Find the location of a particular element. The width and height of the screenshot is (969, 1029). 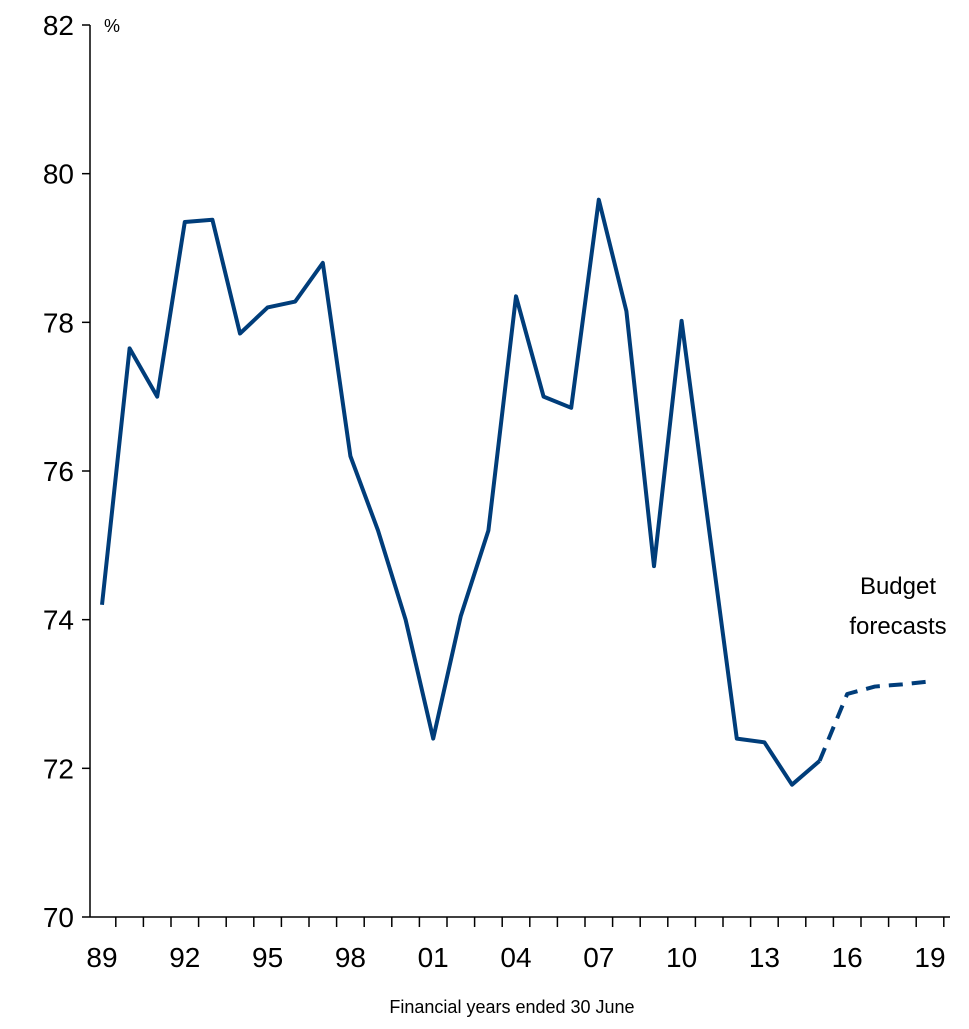

annotation: Budget is located at coordinates (898, 586).